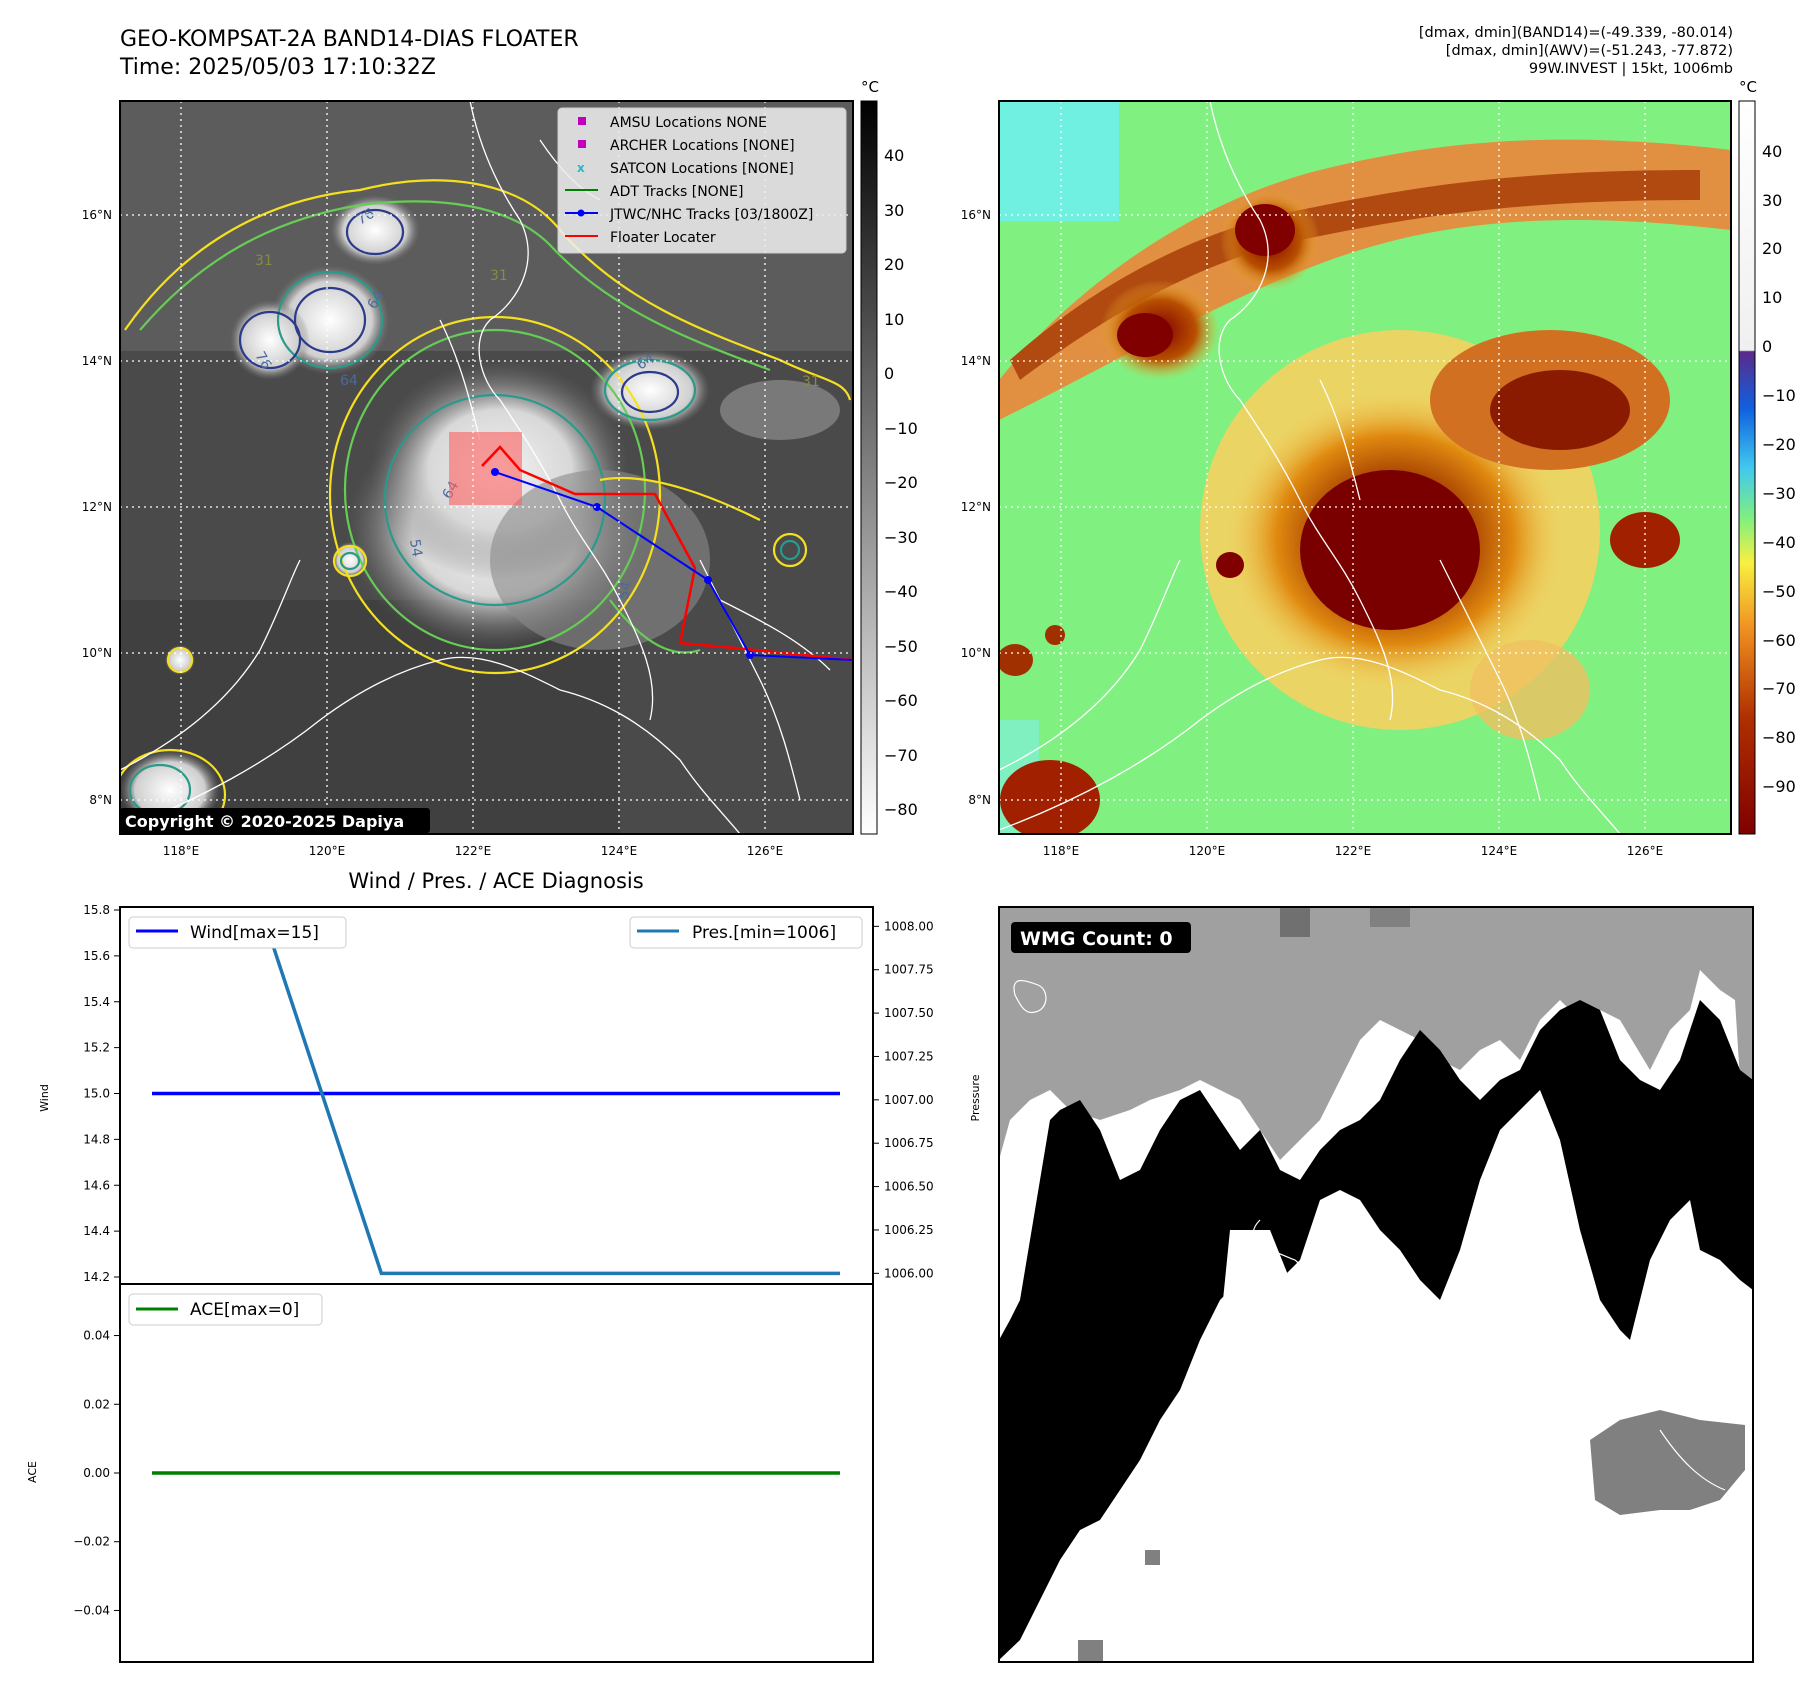  What do you see at coordinates (765, 851) in the screenshot?
I see `ir-lon-tick-4: 126°E` at bounding box center [765, 851].